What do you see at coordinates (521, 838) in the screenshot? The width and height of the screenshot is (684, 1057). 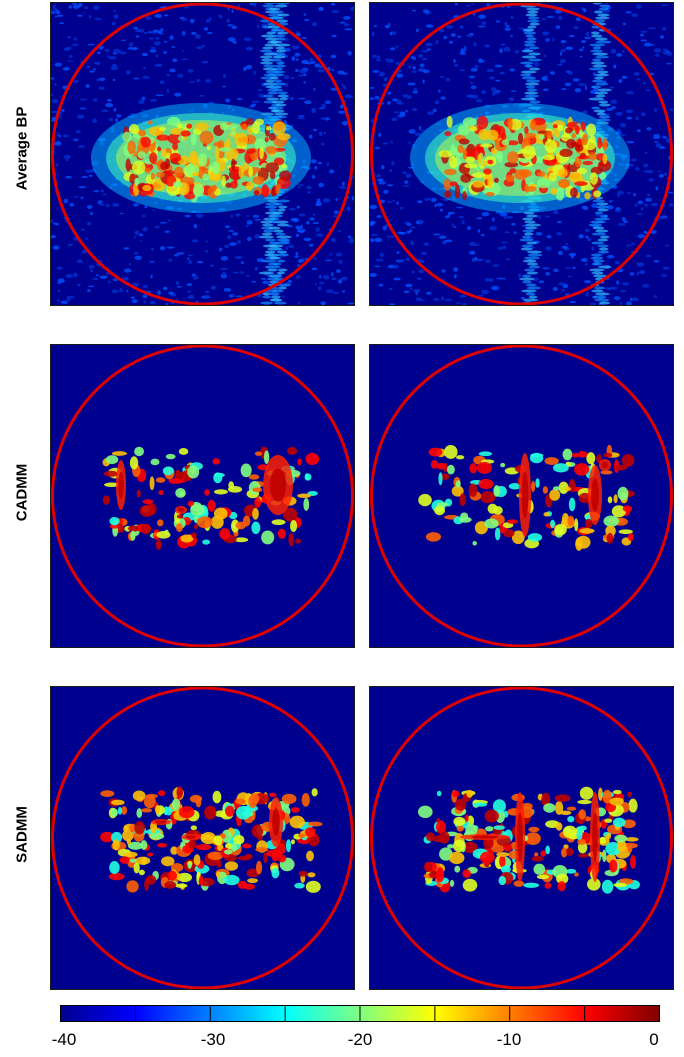 I see `image-panel-sadmm-right` at bounding box center [521, 838].